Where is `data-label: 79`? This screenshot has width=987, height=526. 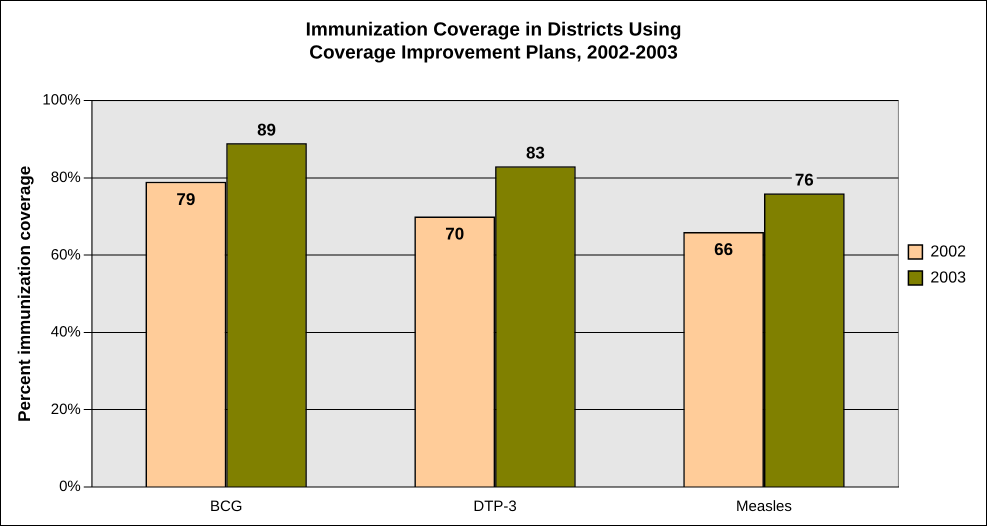 data-label: 79 is located at coordinates (186, 199).